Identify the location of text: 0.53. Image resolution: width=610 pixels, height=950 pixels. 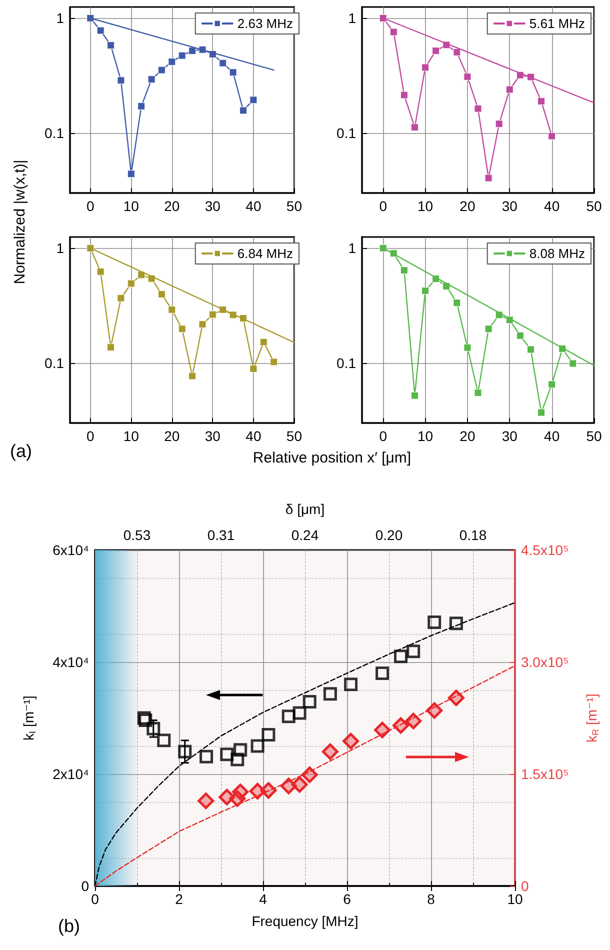
(137, 535).